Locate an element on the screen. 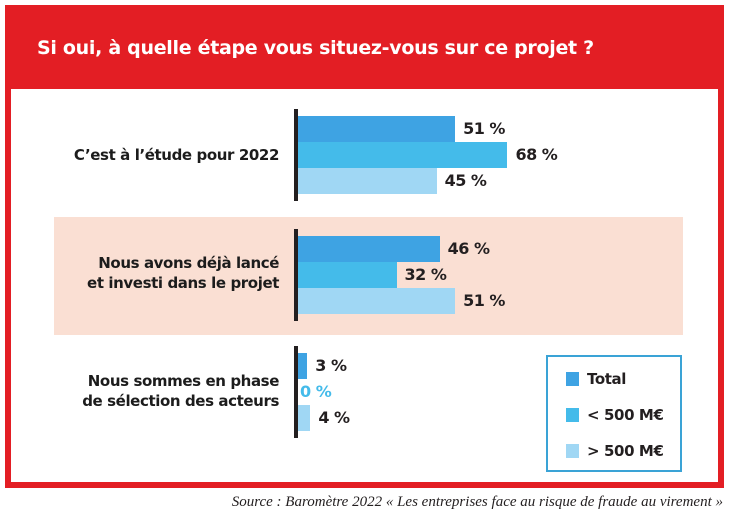  category-label: C’est à l’étude pour 2022 is located at coordinates (176, 155).